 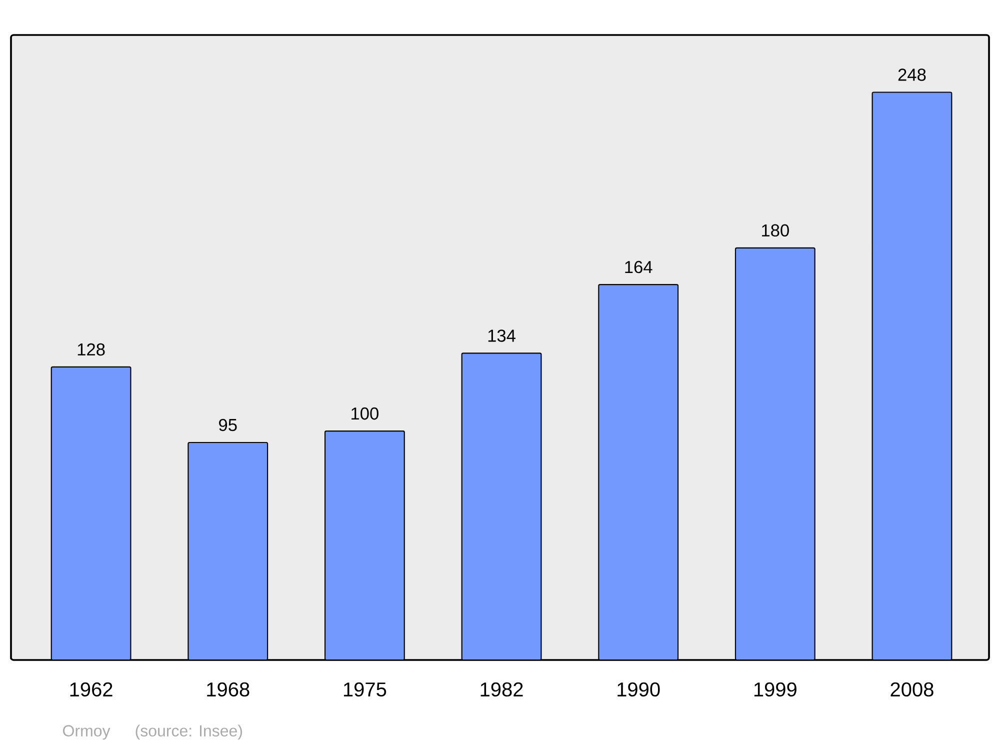 I want to click on data-label: 248, so click(x=912, y=74).